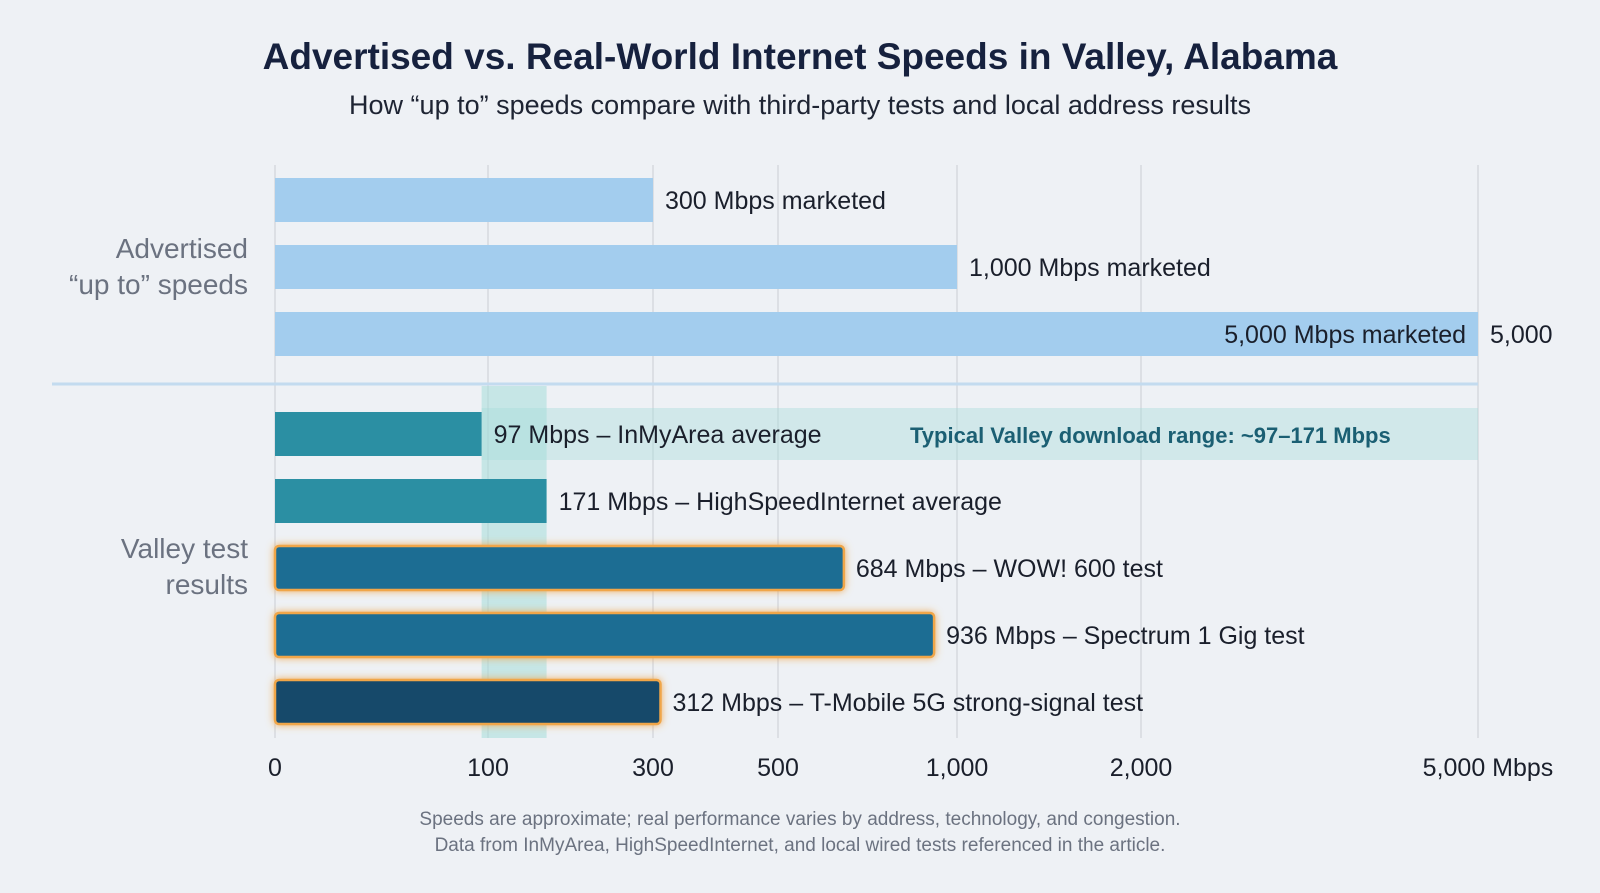 The image size is (1600, 893). Describe the element at coordinates (184, 548) in the screenshot. I see `group-label: Valley test` at that location.